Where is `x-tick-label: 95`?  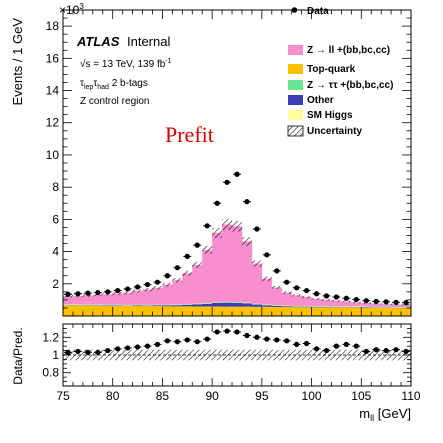
x-tick-label: 95 is located at coordinates (262, 396).